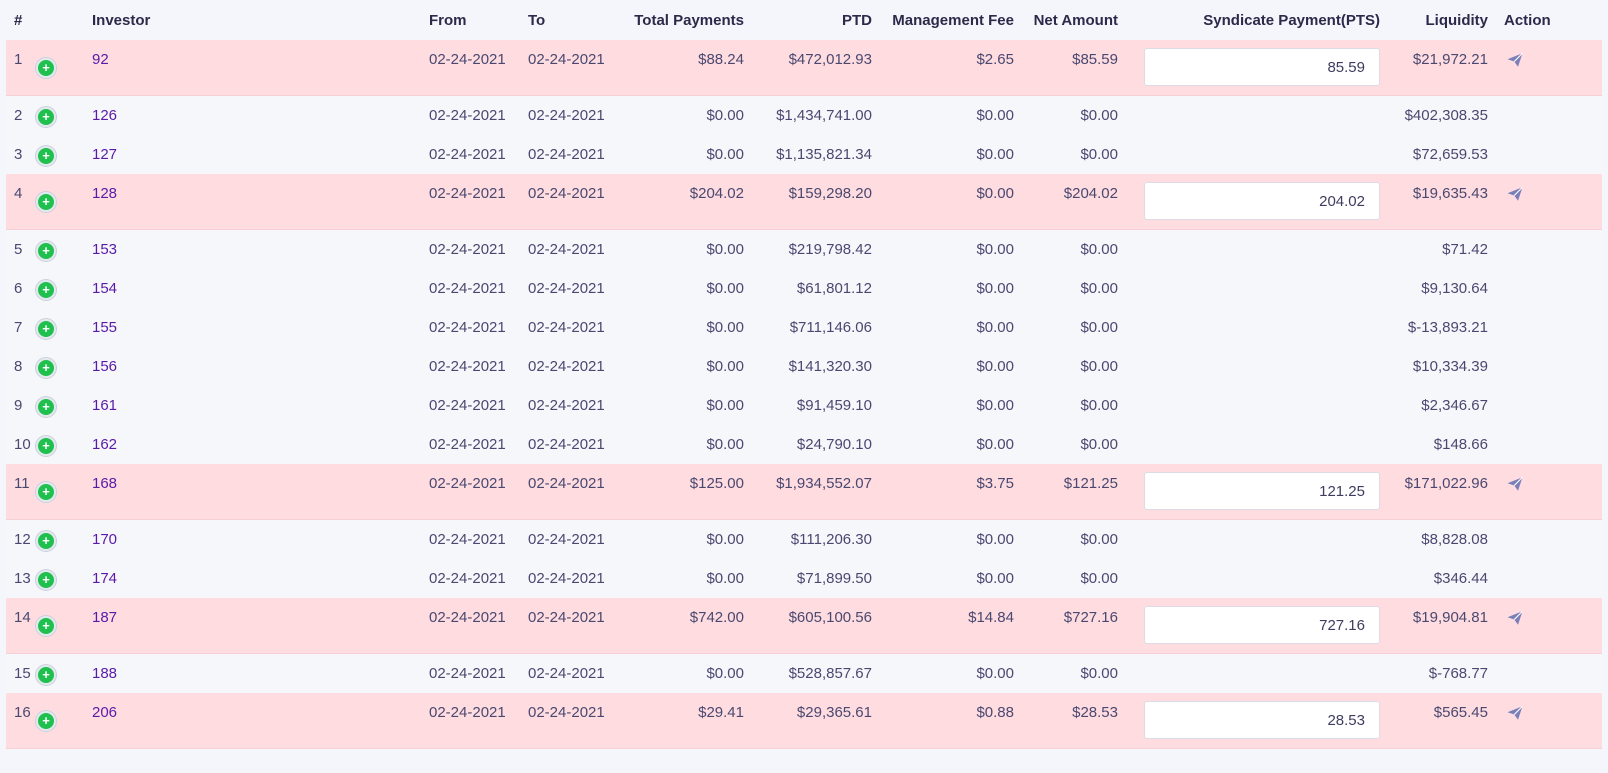  I want to click on row-index: 9, so click(18, 405).